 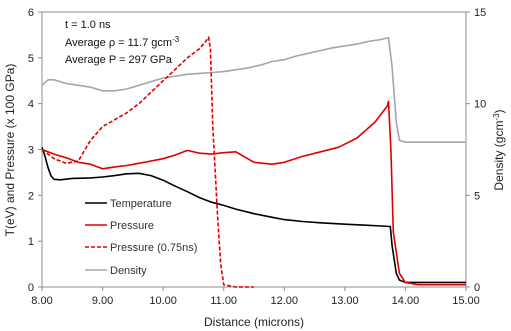 What do you see at coordinates (35, 150) in the screenshot?
I see `y-axis-left-ticks: 0 1 2 3 4 5 6` at bounding box center [35, 150].